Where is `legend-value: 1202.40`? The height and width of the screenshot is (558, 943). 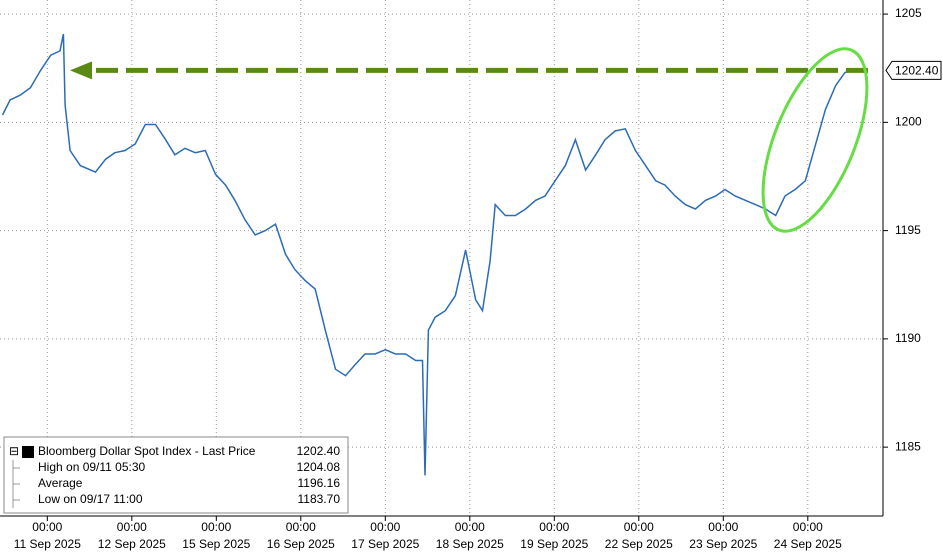 legend-value: 1202.40 is located at coordinates (319, 451).